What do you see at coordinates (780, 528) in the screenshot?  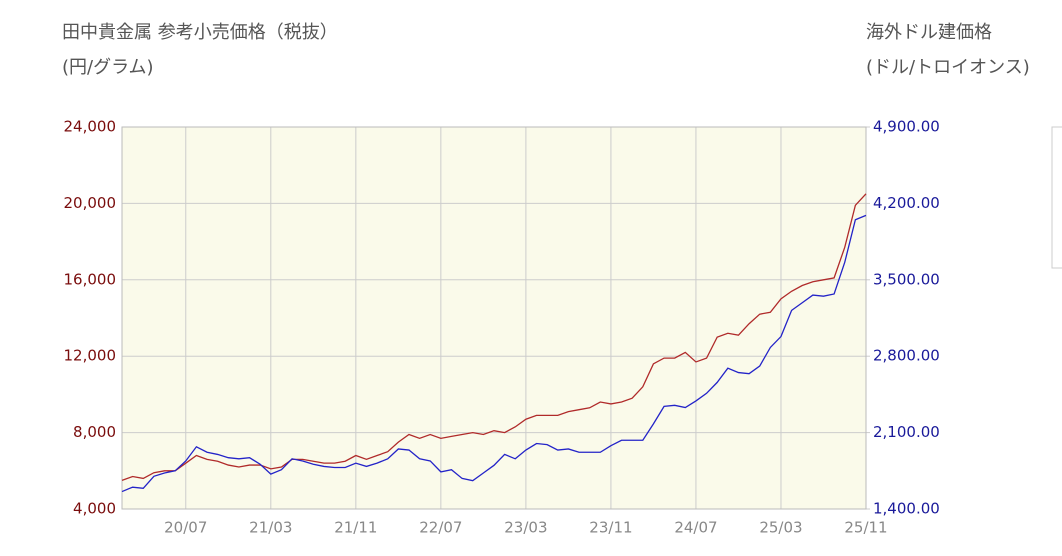 I see `x-tick-label: 25/03` at bounding box center [780, 528].